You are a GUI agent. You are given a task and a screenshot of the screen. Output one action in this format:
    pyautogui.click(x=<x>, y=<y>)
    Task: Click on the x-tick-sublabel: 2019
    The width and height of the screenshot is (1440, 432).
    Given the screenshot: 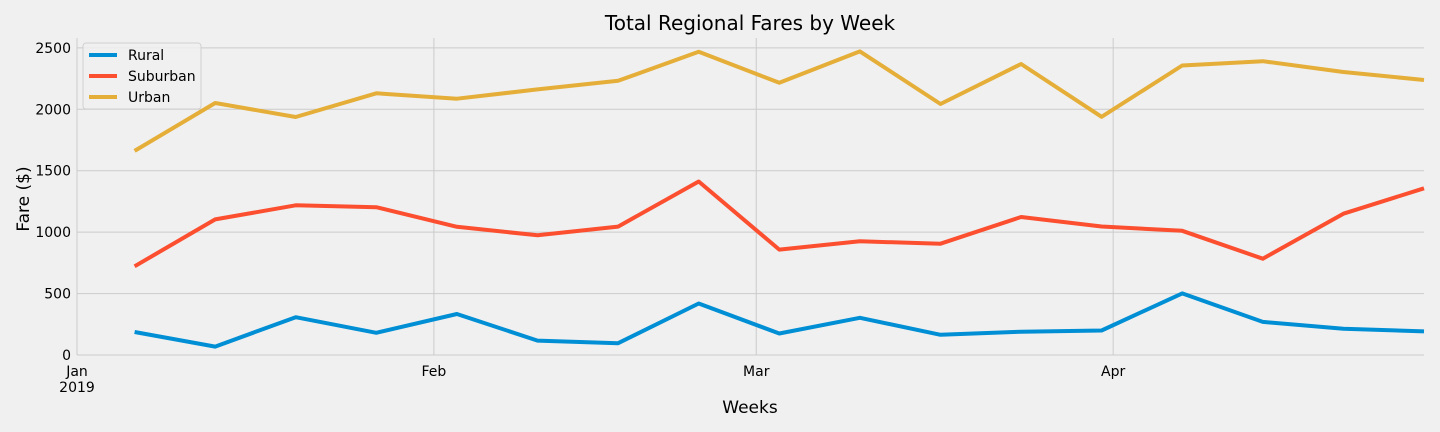 What is the action you would take?
    pyautogui.click(x=77, y=388)
    